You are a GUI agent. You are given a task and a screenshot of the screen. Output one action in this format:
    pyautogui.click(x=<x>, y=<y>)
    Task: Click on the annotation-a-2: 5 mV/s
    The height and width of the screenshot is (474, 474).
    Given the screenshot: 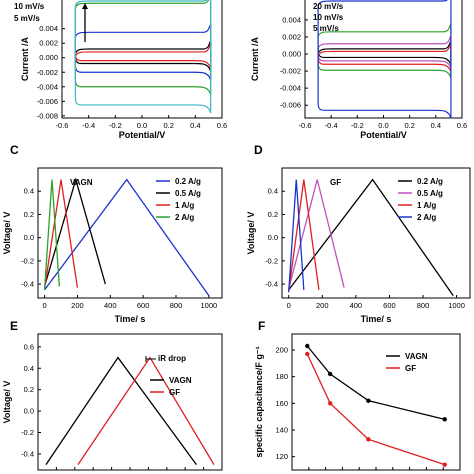 What is the action you would take?
    pyautogui.click(x=27, y=18)
    